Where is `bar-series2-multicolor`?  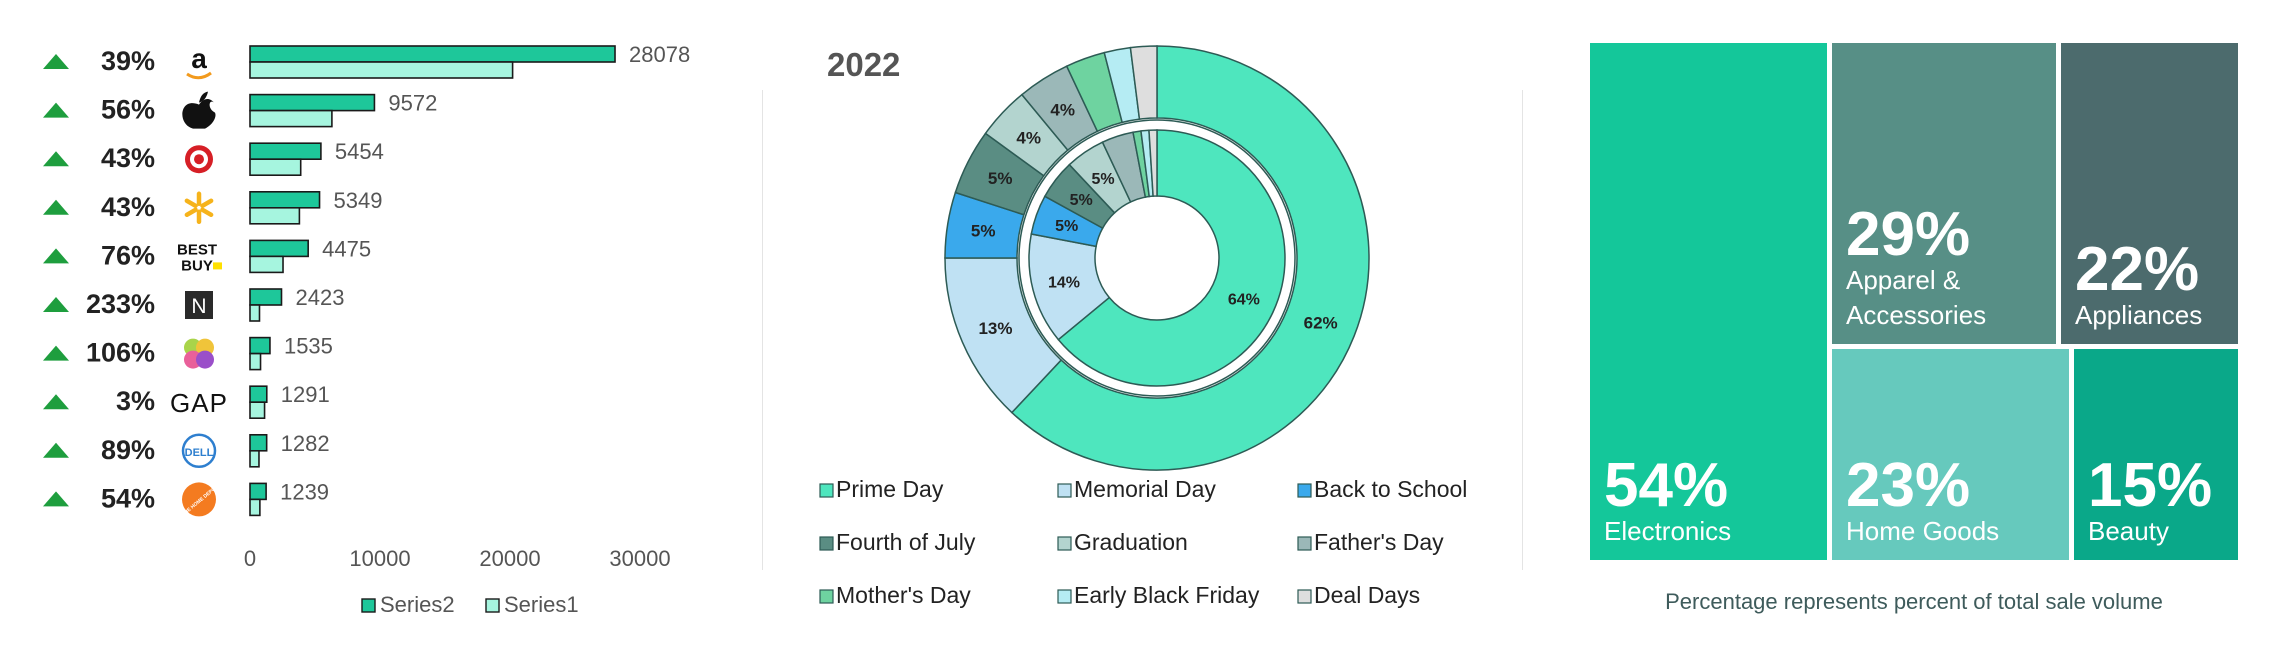 bar-series2-multicolor is located at coordinates (260, 345).